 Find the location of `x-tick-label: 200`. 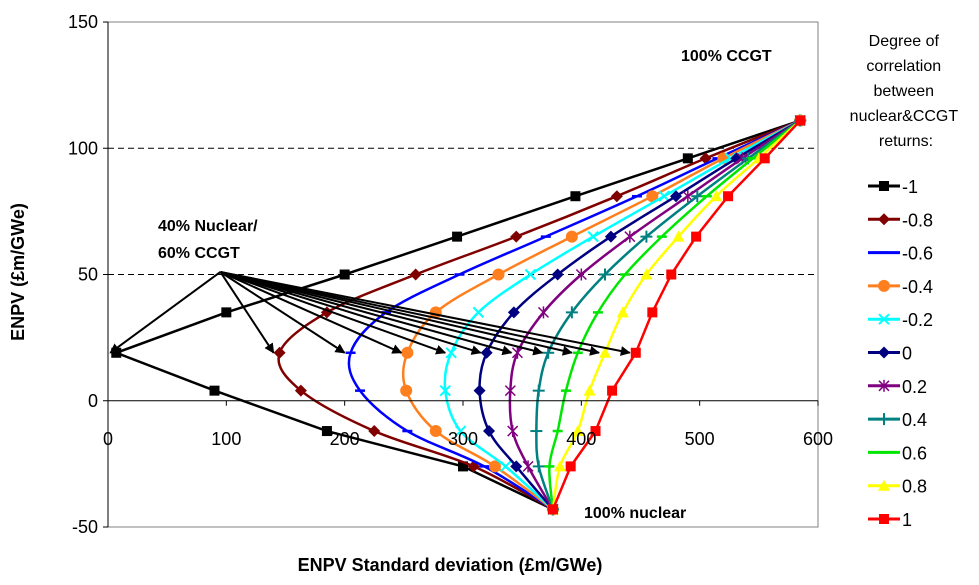

x-tick-label: 200 is located at coordinates (345, 439).